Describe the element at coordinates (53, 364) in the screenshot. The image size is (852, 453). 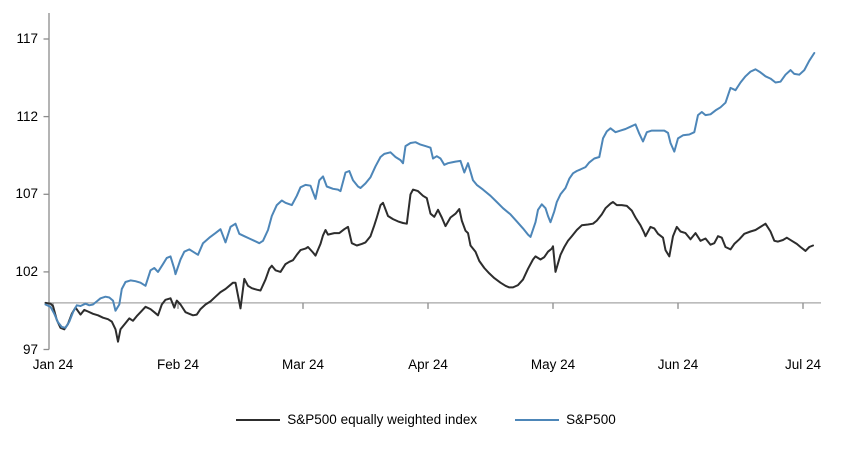
I see `x-tick-label: Jan 24` at that location.